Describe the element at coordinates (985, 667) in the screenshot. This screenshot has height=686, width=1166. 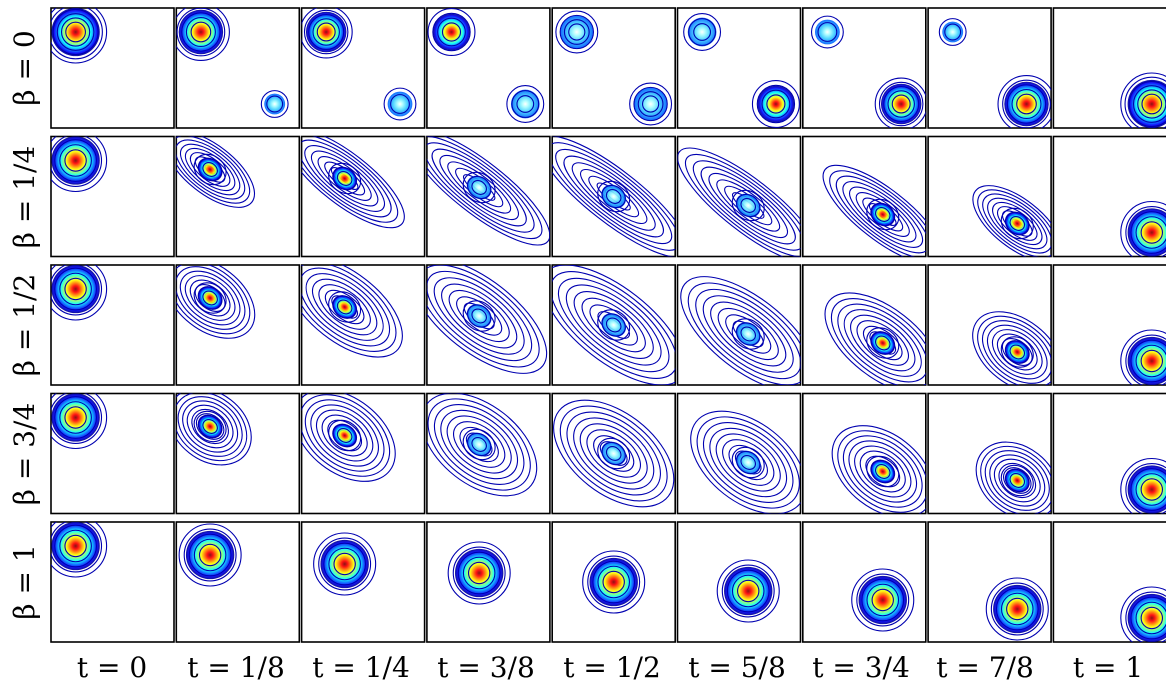
I see `col-label-t-7-8: t = 7/8` at that location.